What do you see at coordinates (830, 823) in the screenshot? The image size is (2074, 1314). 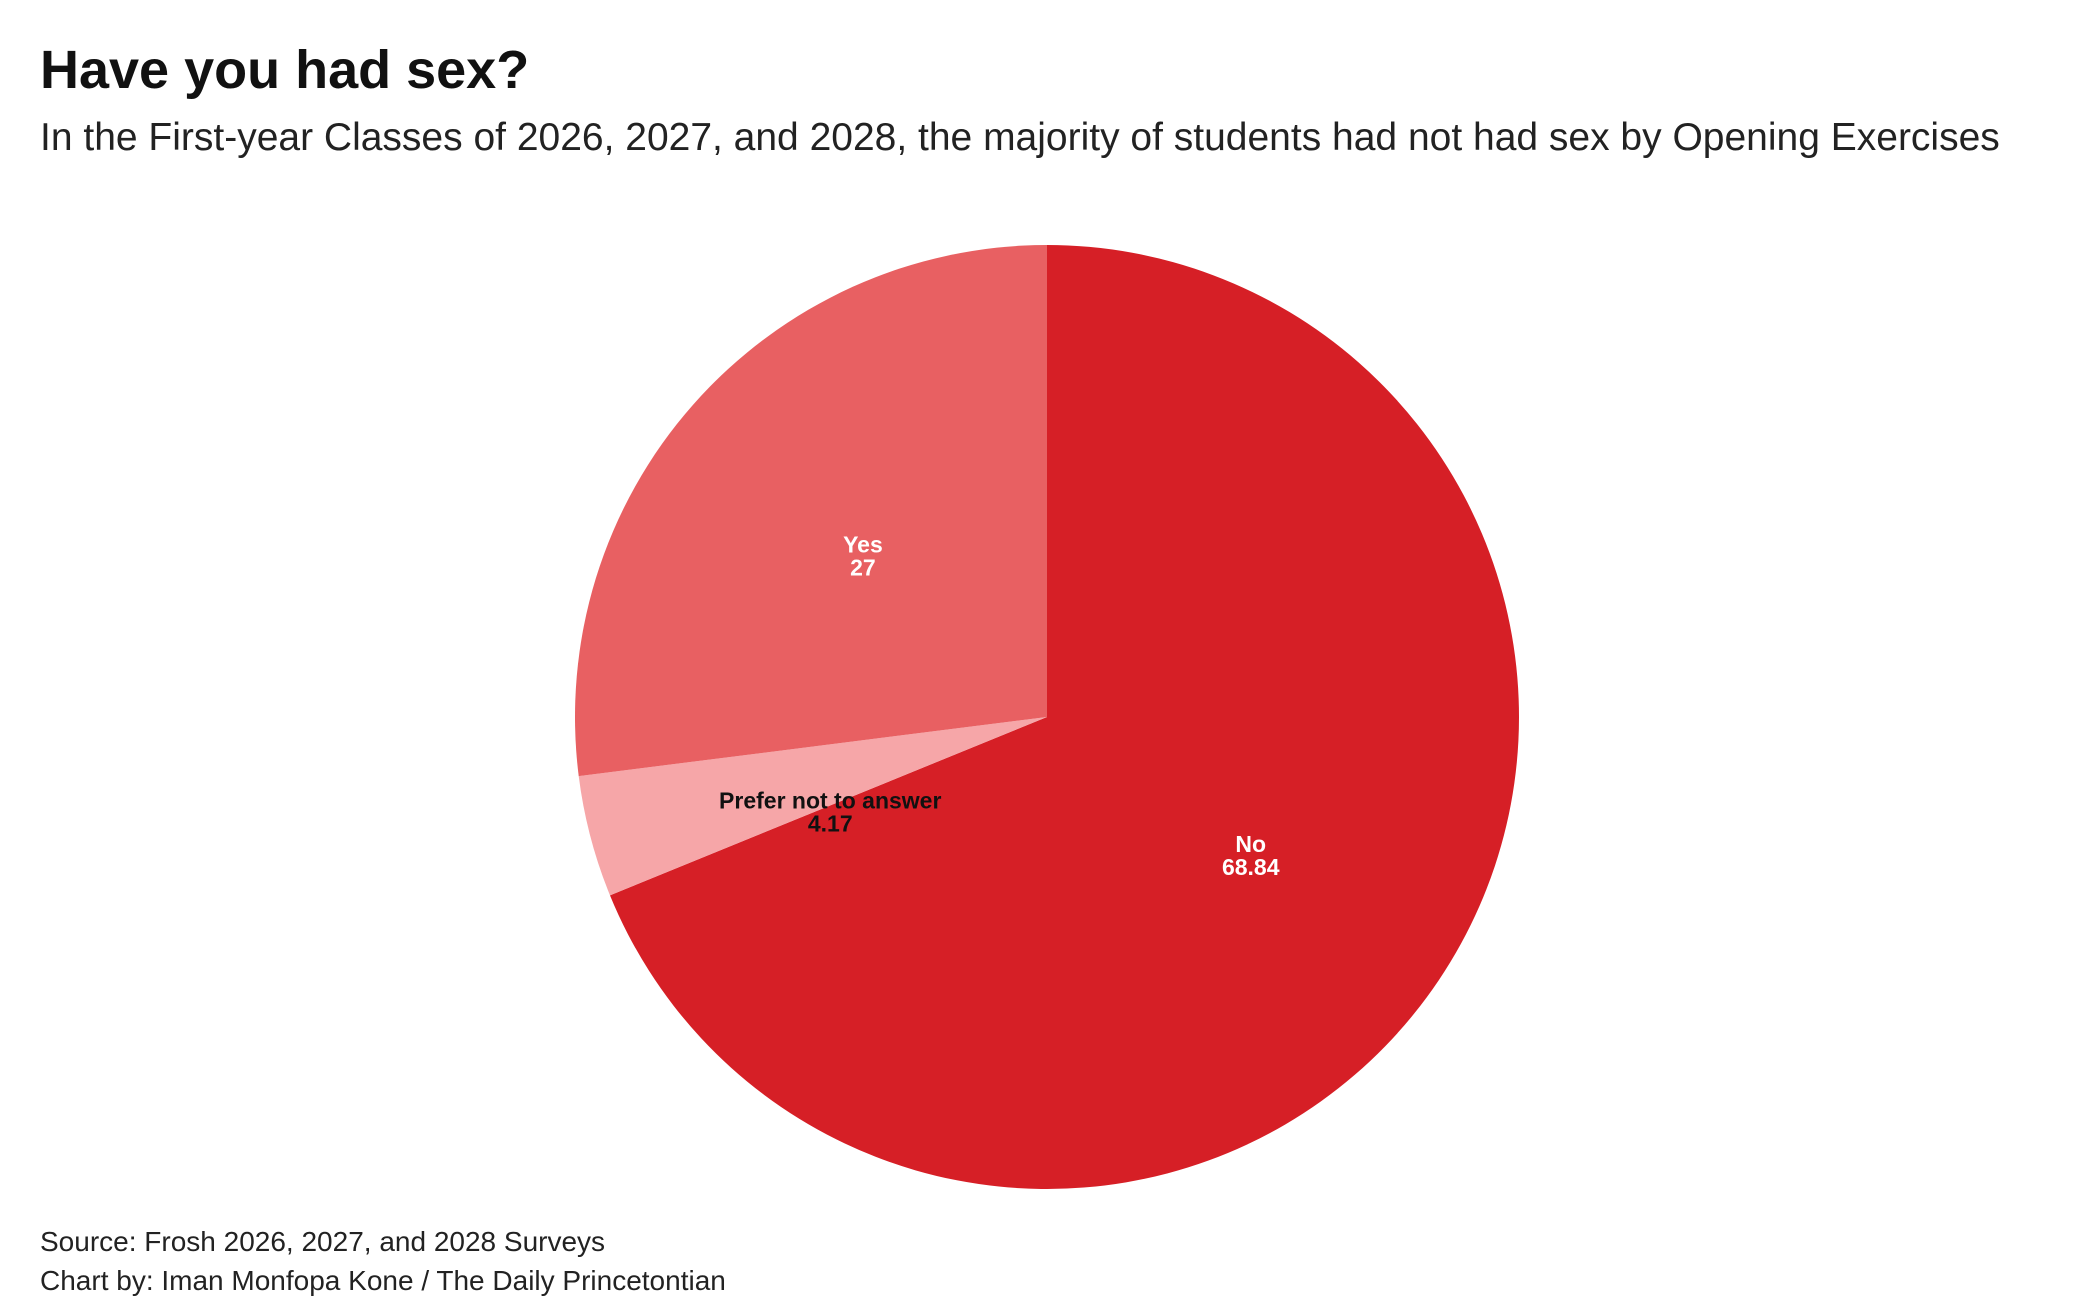 I see `slice-value-prefer-not-to-answer: 4.17` at bounding box center [830, 823].